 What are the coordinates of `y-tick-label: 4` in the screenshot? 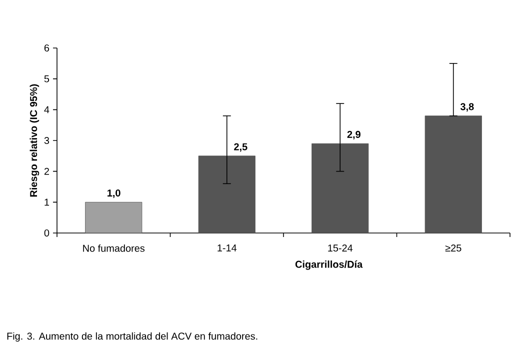 It's located at (47, 110).